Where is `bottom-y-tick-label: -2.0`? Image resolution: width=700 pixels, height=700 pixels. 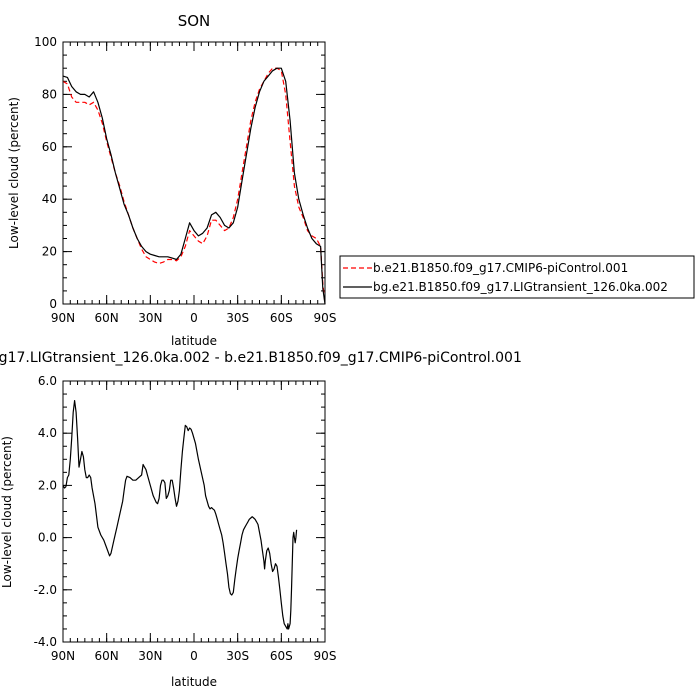 bottom-y-tick-label: -2.0 is located at coordinates (45, 590).